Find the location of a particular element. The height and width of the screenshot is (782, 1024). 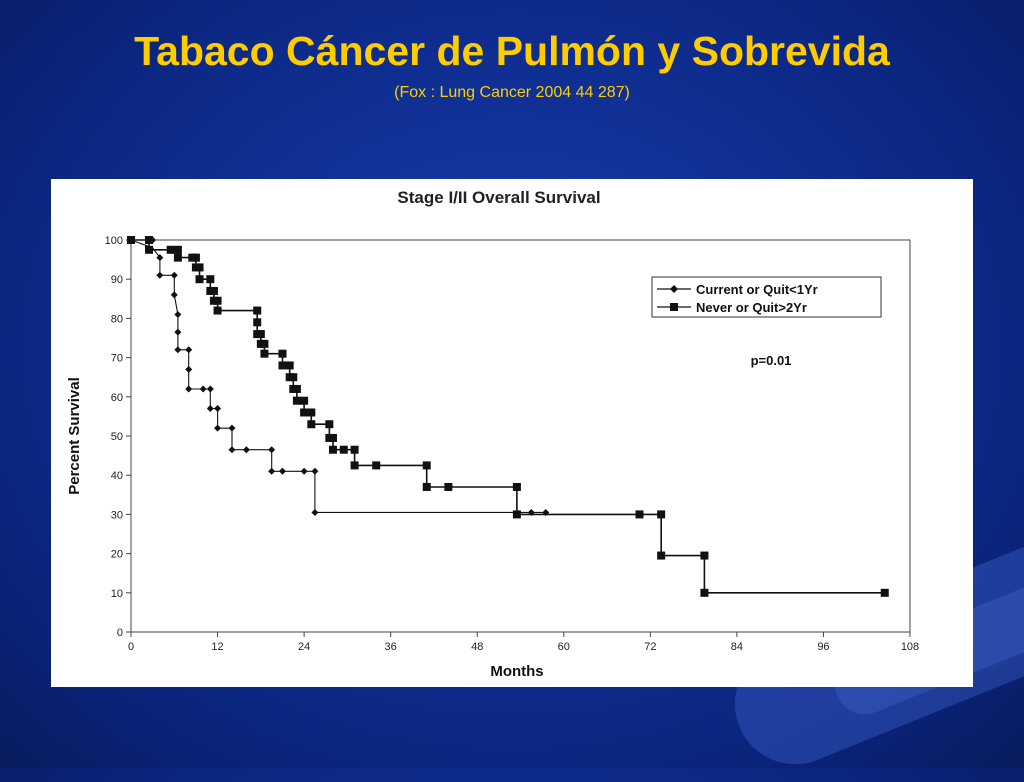

x-tick-label: 72 is located at coordinates (650, 647).